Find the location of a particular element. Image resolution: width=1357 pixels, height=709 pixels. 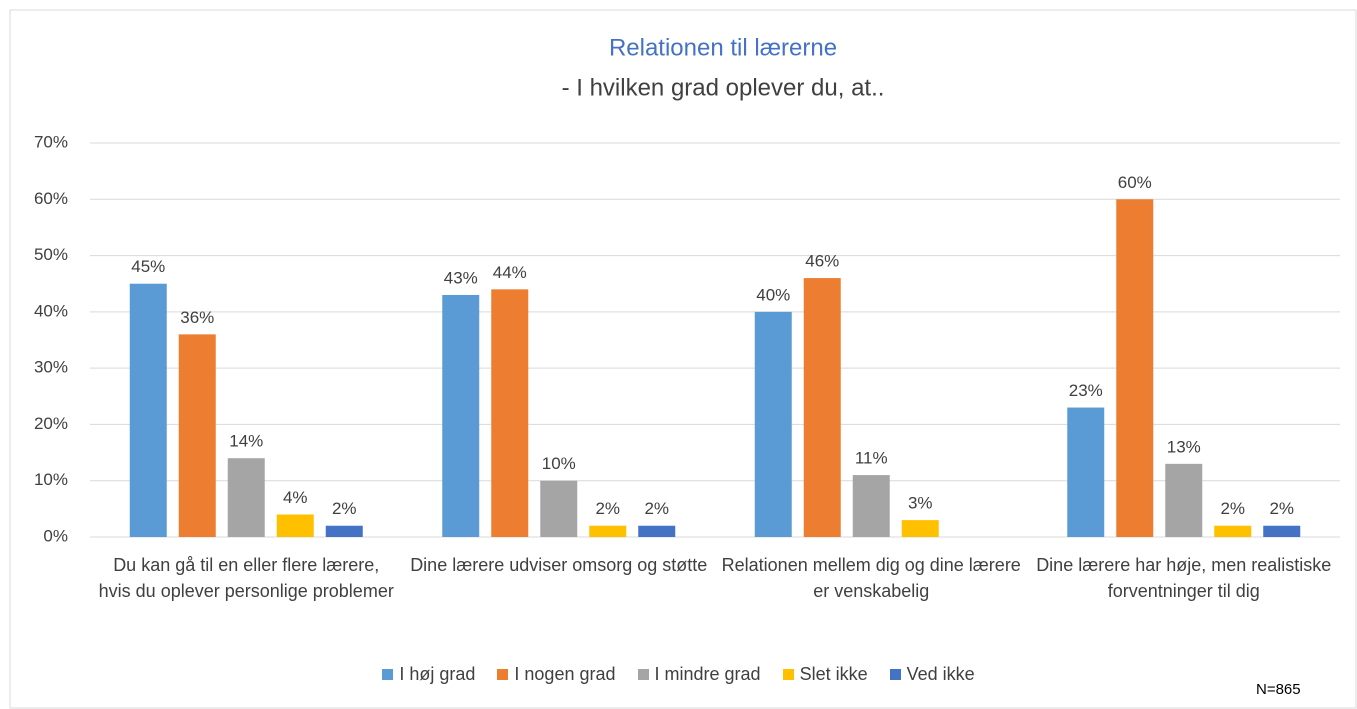

data-label: 10% is located at coordinates (559, 463).